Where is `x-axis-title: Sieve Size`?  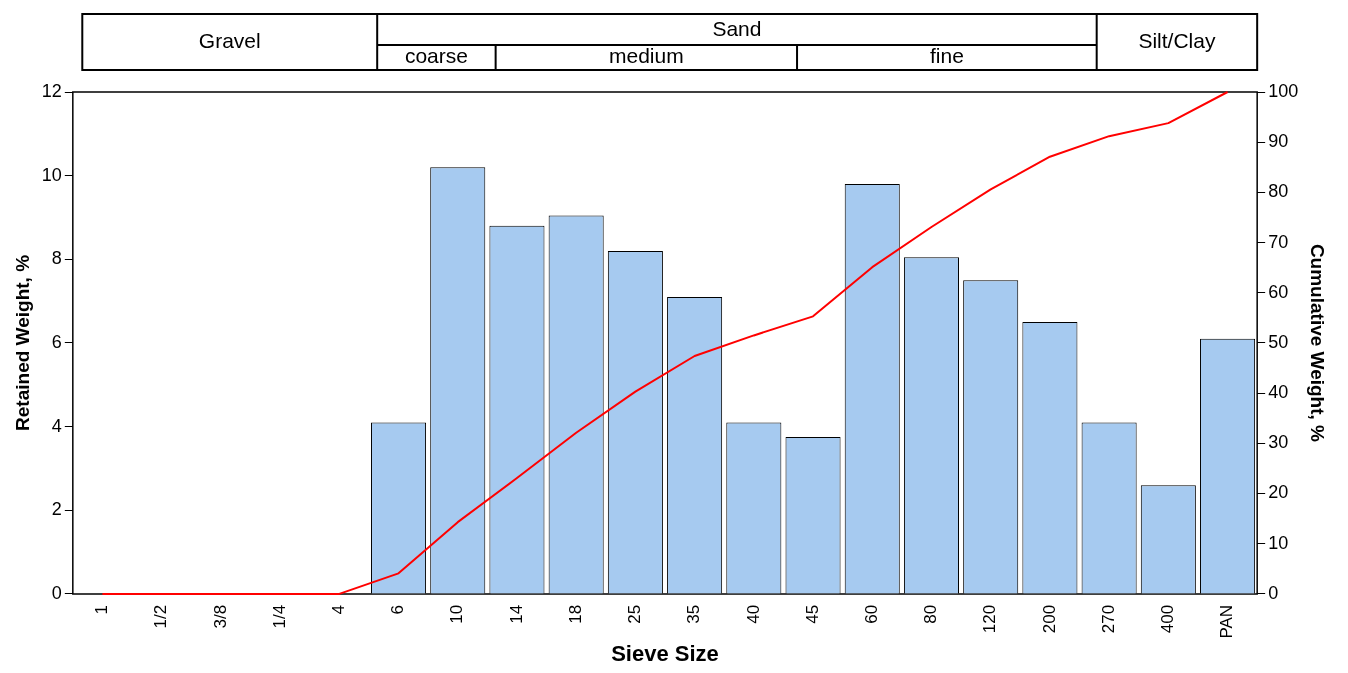
x-axis-title: Sieve Size is located at coordinates (665, 653).